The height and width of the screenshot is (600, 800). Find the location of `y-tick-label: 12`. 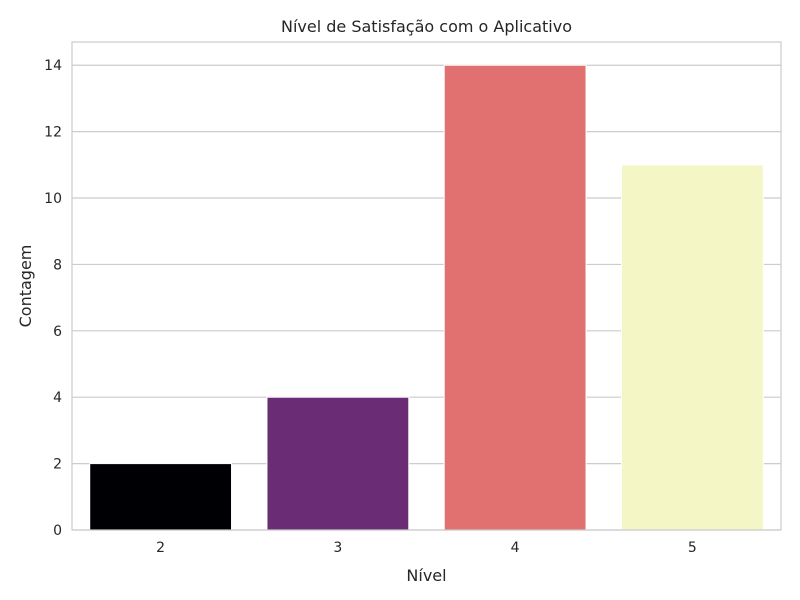

y-tick-label: 12 is located at coordinates (53, 133).